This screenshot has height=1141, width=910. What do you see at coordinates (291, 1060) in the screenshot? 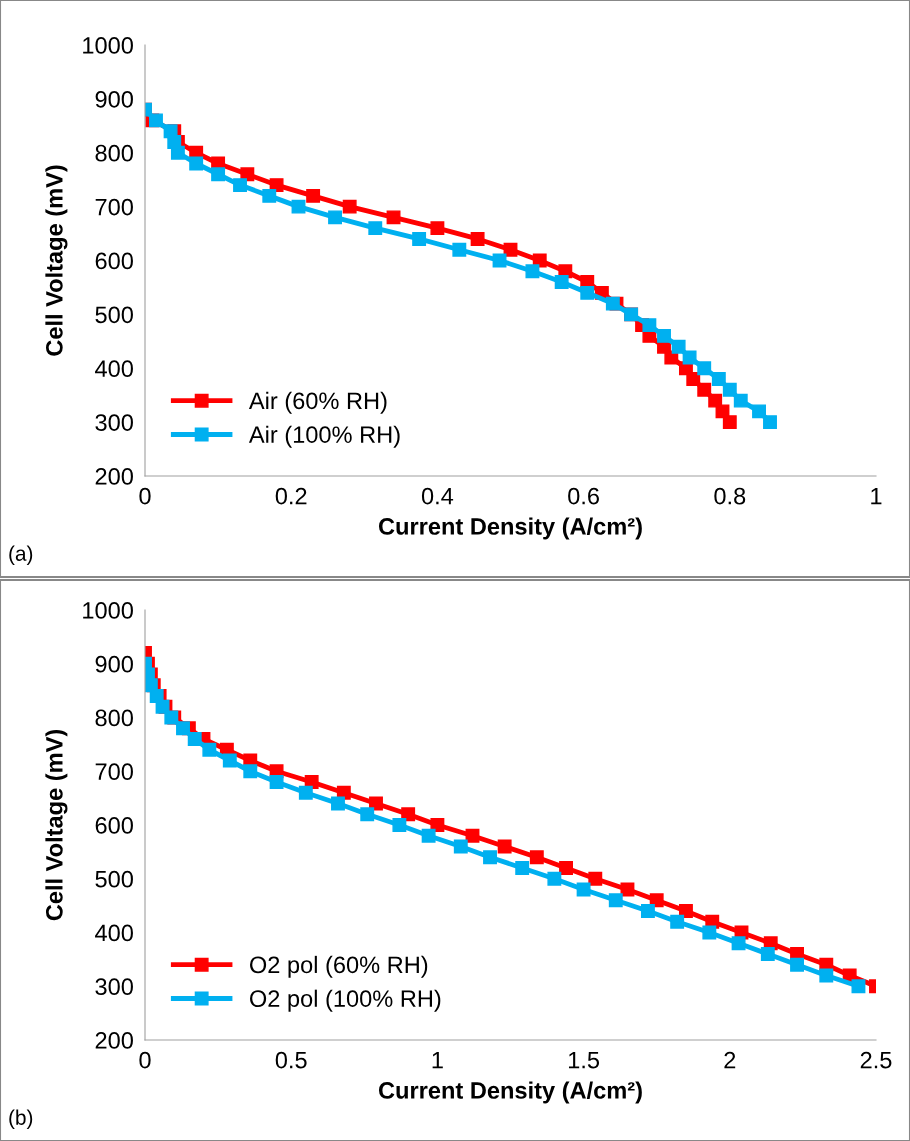
I see `x-tick-label: 0.5` at bounding box center [291, 1060].